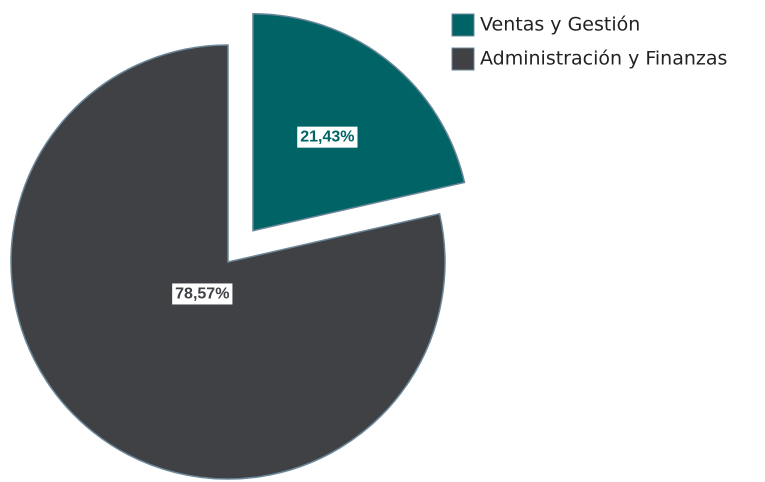 This screenshot has height=482, width=765. I want to click on value-label-group: 21,43%, so click(327, 137).